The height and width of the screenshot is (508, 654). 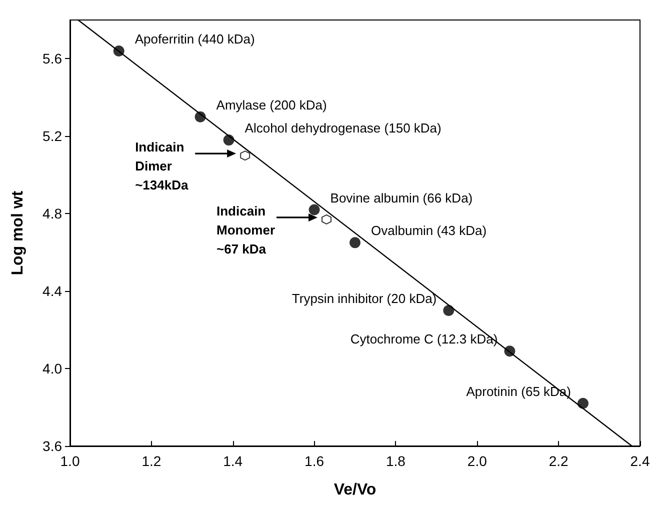 I want to click on x-tick-label: 1.8, so click(x=396, y=461).